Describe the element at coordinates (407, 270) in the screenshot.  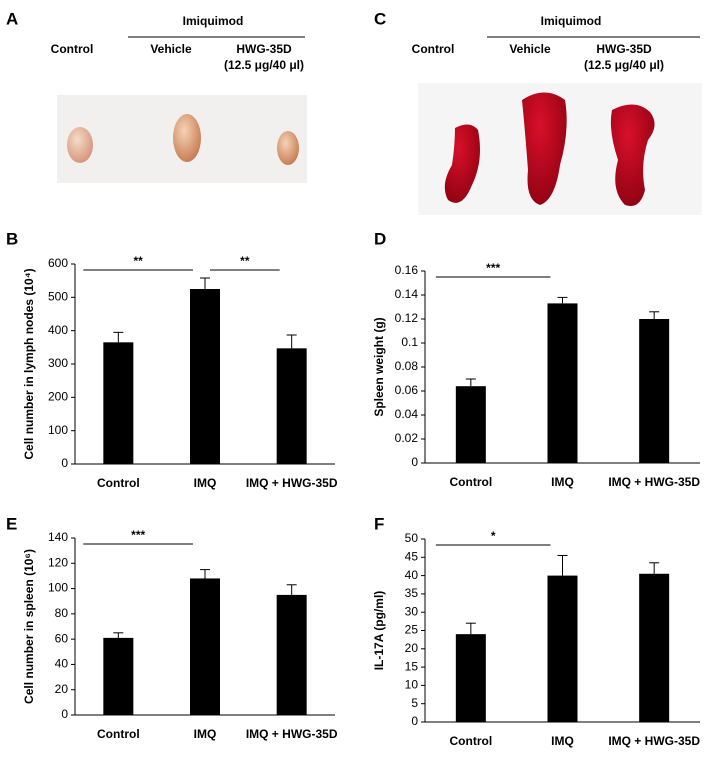
I see `y-tick-label: 0.16` at that location.